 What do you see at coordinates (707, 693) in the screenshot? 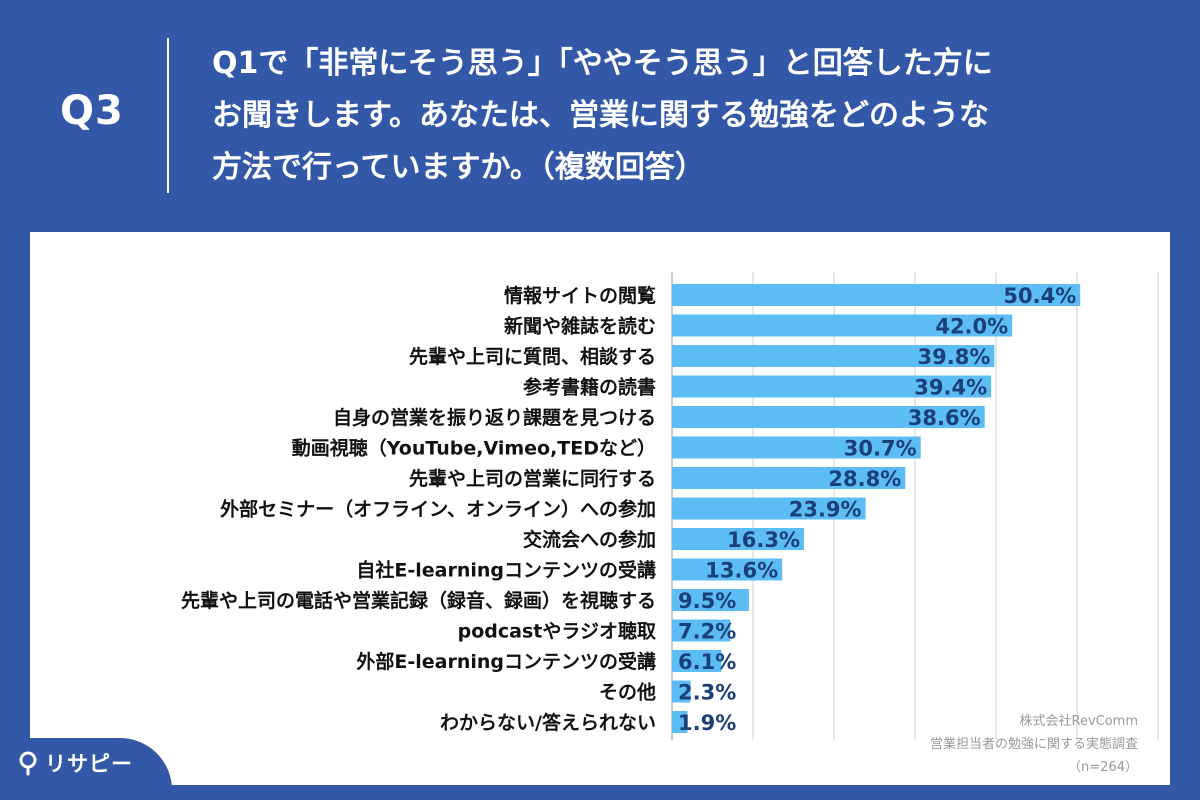
I see `value-label: 2.3%` at bounding box center [707, 693].